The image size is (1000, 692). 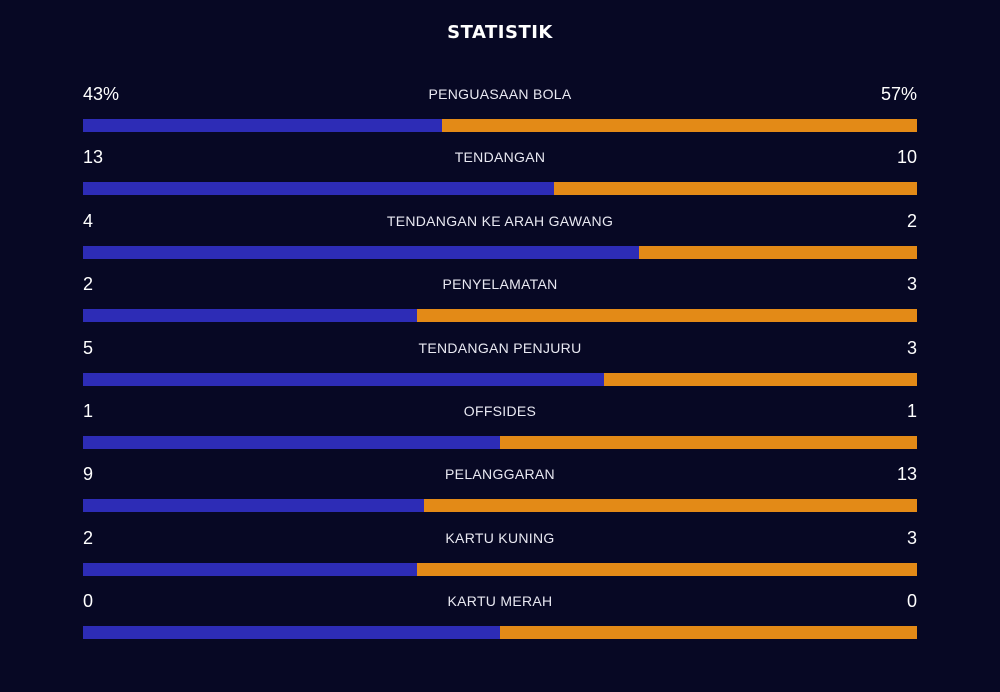 I want to click on stat-label: PENGUASAAN BOLA, so click(x=500, y=94).